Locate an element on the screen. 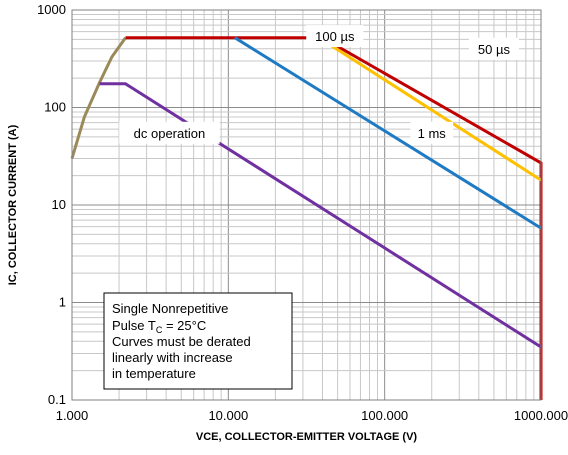  note-line-3: Curves must be derated is located at coordinates (181, 341).